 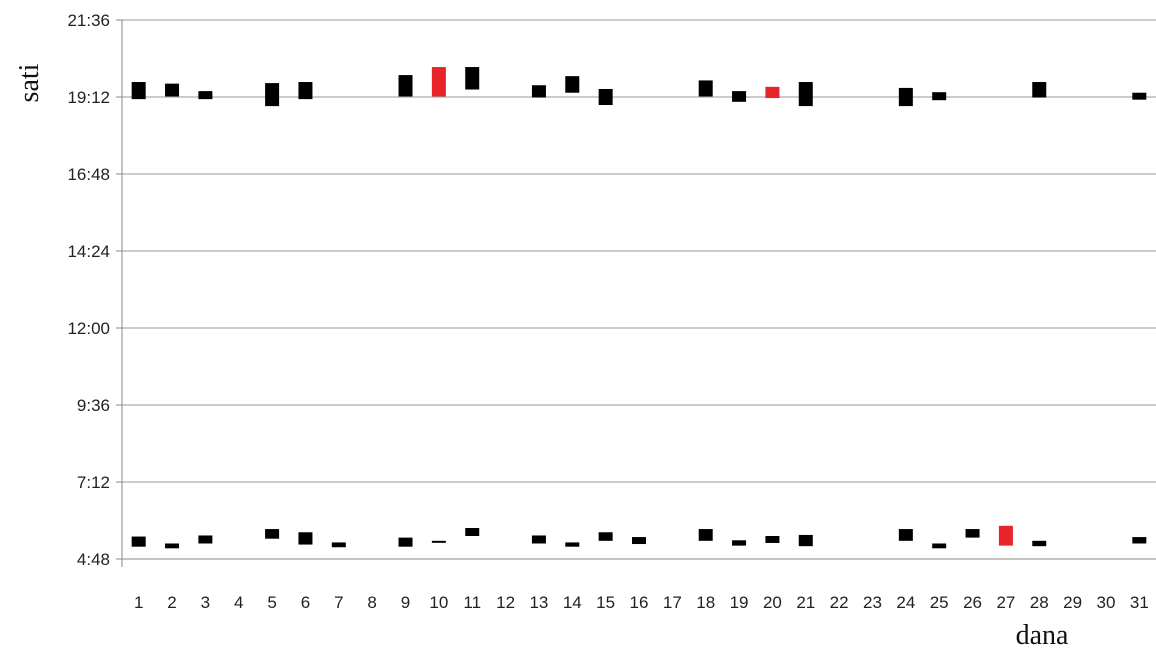 What do you see at coordinates (1106, 602) in the screenshot?
I see `x-tick-label: 30` at bounding box center [1106, 602].